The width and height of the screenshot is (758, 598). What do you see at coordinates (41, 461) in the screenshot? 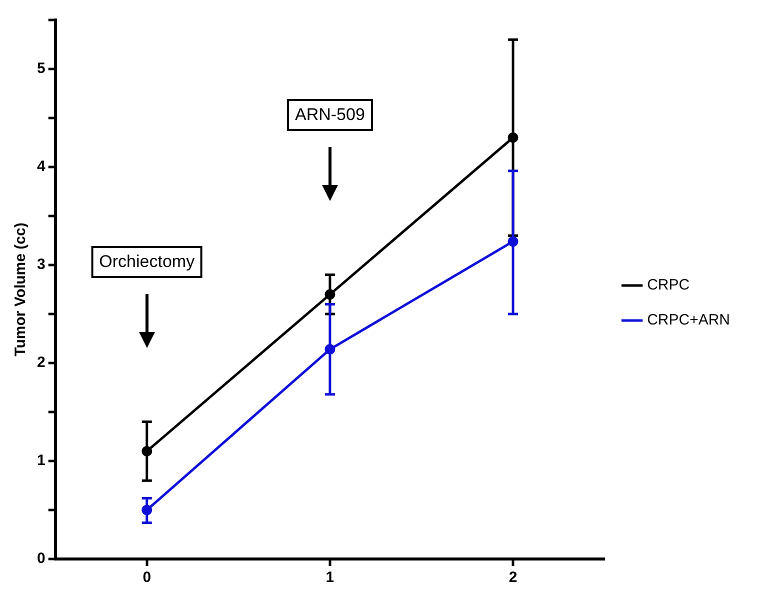
I see `y-tick-label: 1` at bounding box center [41, 461].